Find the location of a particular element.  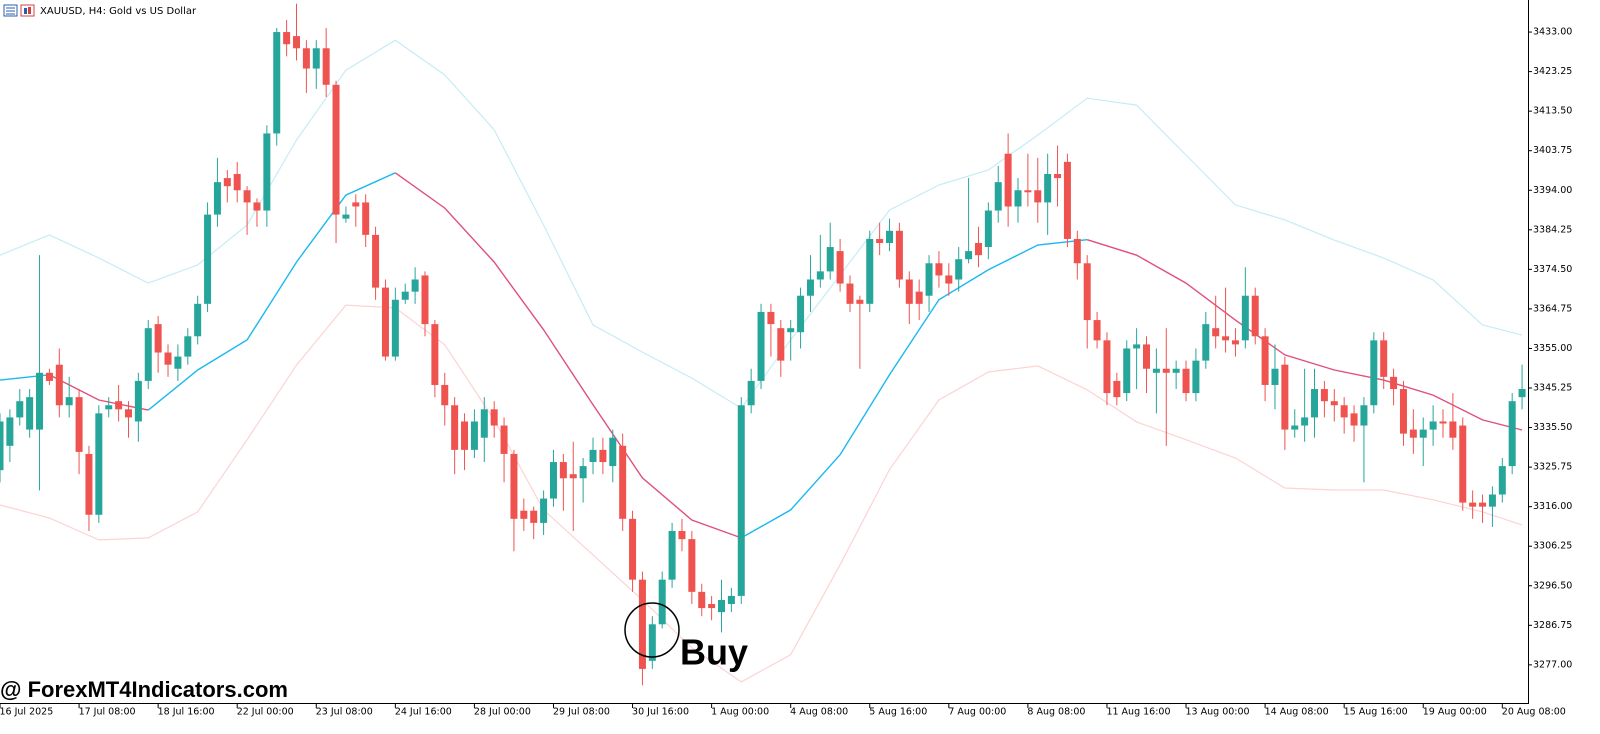

x-tick-label: 23 Jul 08:00 is located at coordinates (344, 712).